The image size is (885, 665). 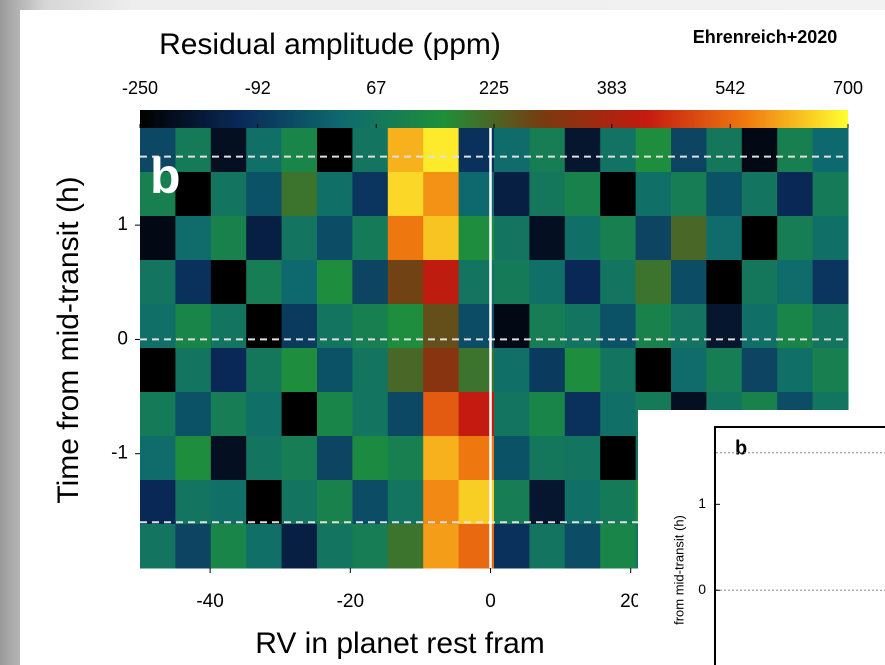 What do you see at coordinates (330, 44) in the screenshot?
I see `colorbar-title: Residual amplitude (ppm)` at bounding box center [330, 44].